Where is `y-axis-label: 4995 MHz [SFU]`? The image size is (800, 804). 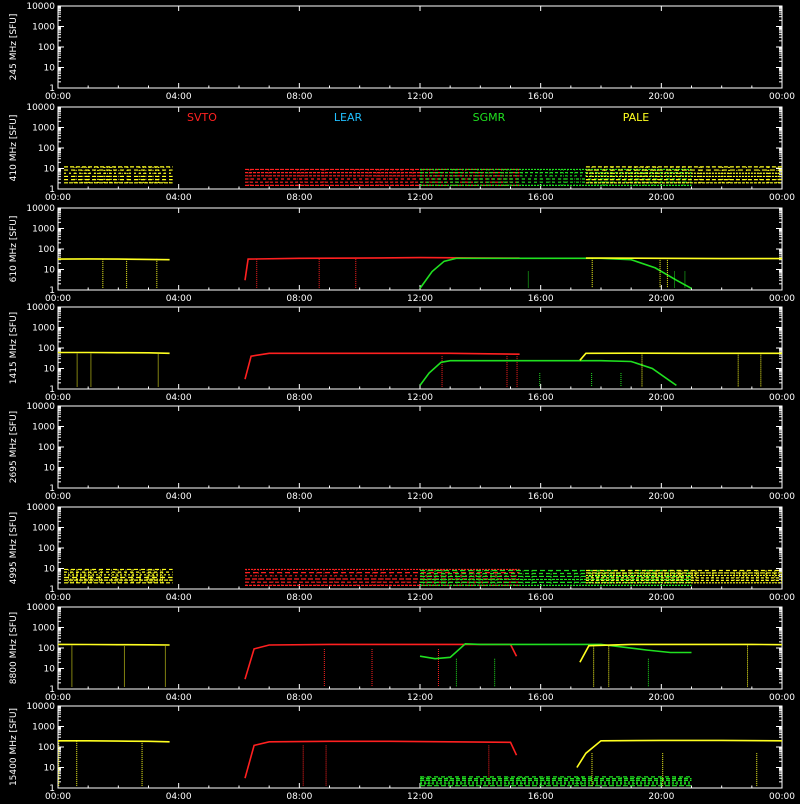
y-axis-label: 4995 MHz [SFU] is located at coordinates (14, 548).